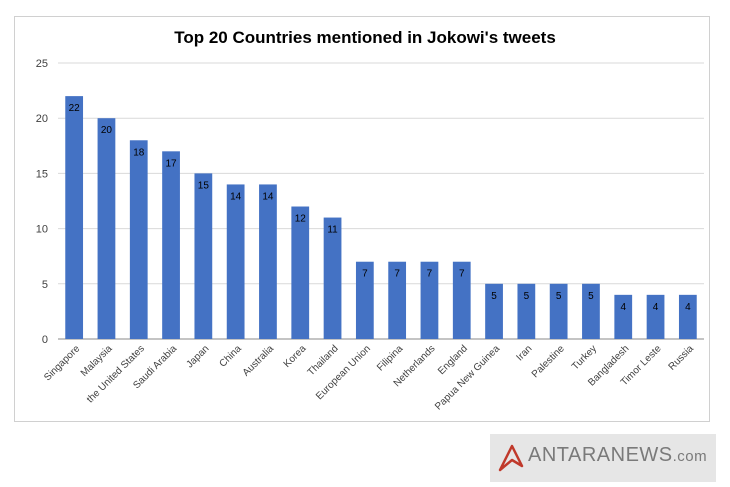 This screenshot has width=730, height=487. Describe the element at coordinates (548, 361) in the screenshot. I see `x-tick-label: Palestine` at that location.